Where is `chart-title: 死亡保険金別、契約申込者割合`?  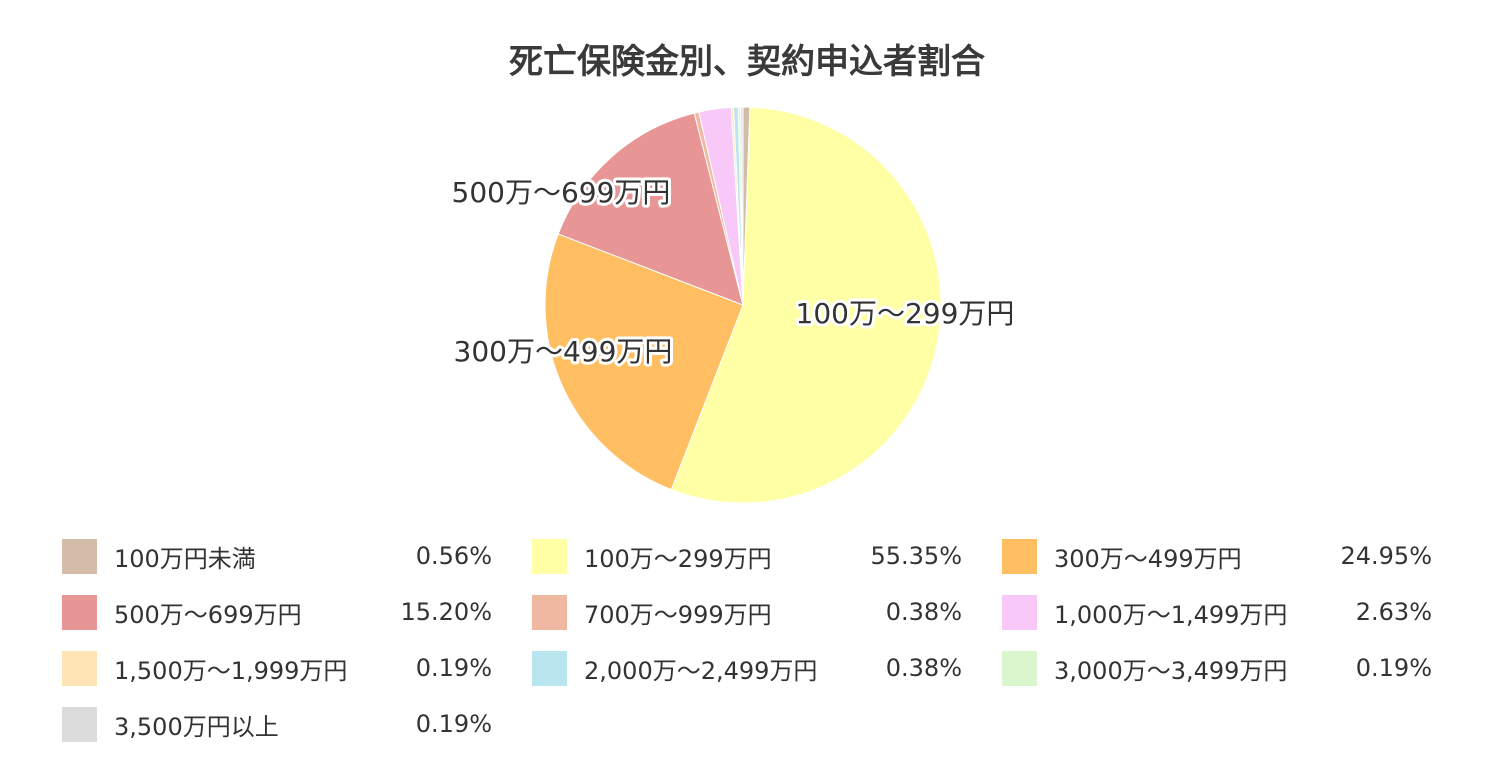
chart-title: 死亡保険金別、契約申込者割合 is located at coordinates (747, 62).